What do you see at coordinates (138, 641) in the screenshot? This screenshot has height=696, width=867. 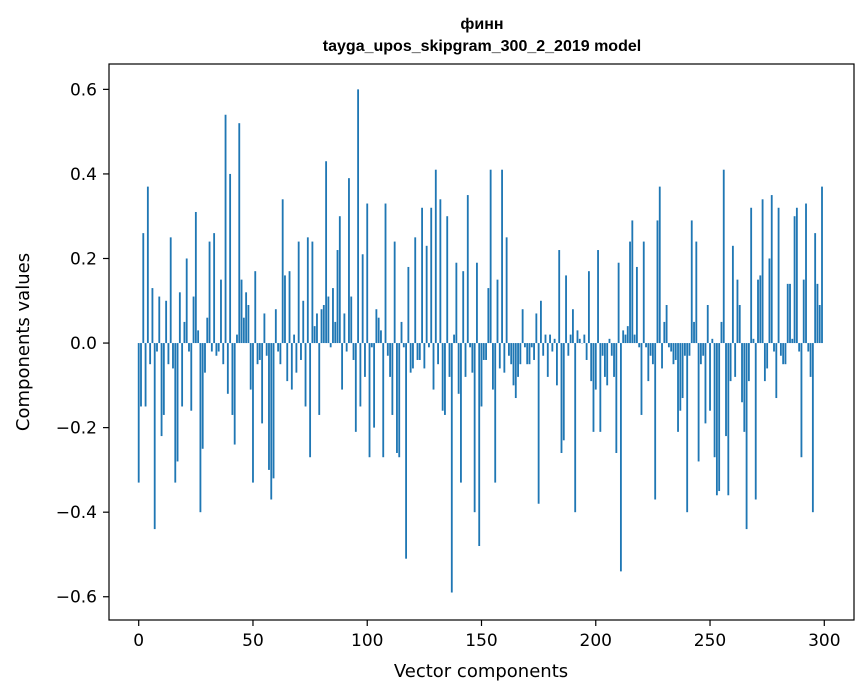 I see `x-tick-label: 0` at bounding box center [138, 641].